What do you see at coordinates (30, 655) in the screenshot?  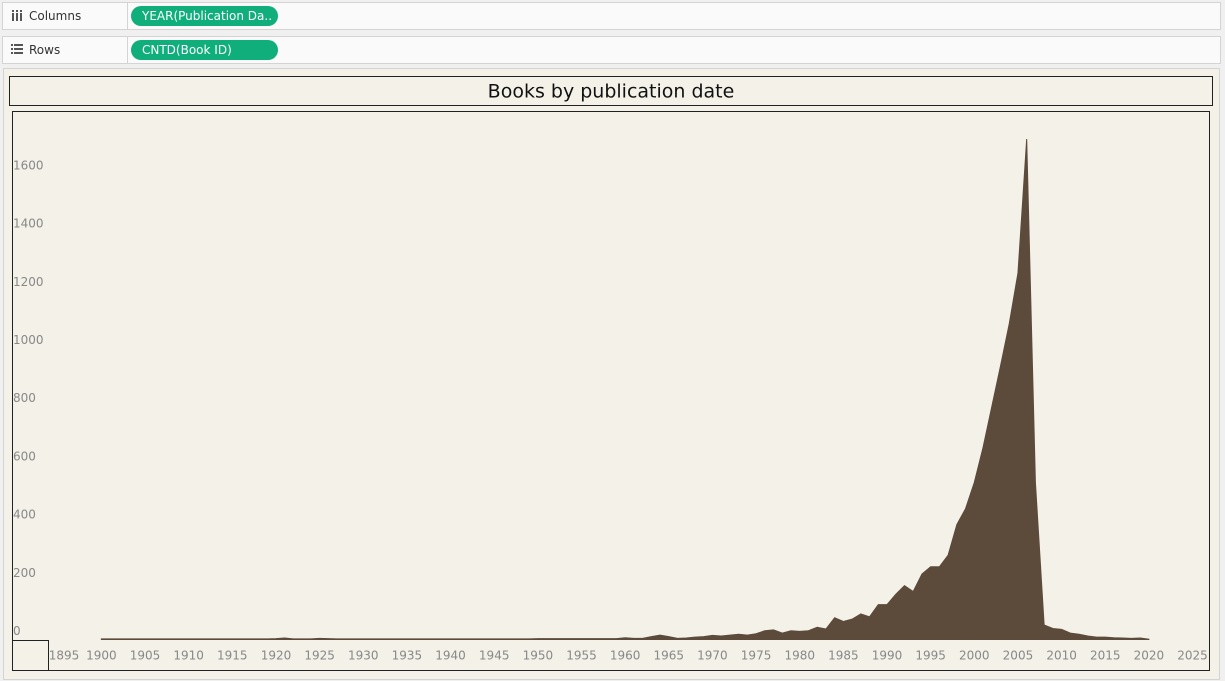 I see `corner-box` at bounding box center [30, 655].